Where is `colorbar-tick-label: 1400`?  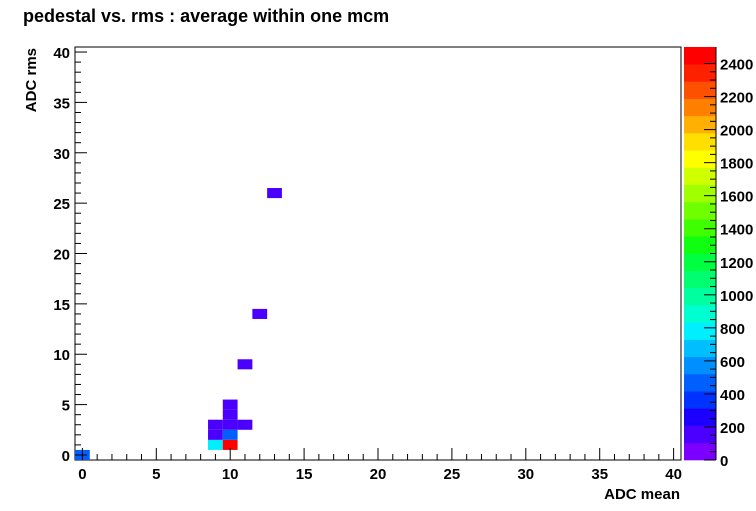 colorbar-tick-label: 1400 is located at coordinates (736, 230).